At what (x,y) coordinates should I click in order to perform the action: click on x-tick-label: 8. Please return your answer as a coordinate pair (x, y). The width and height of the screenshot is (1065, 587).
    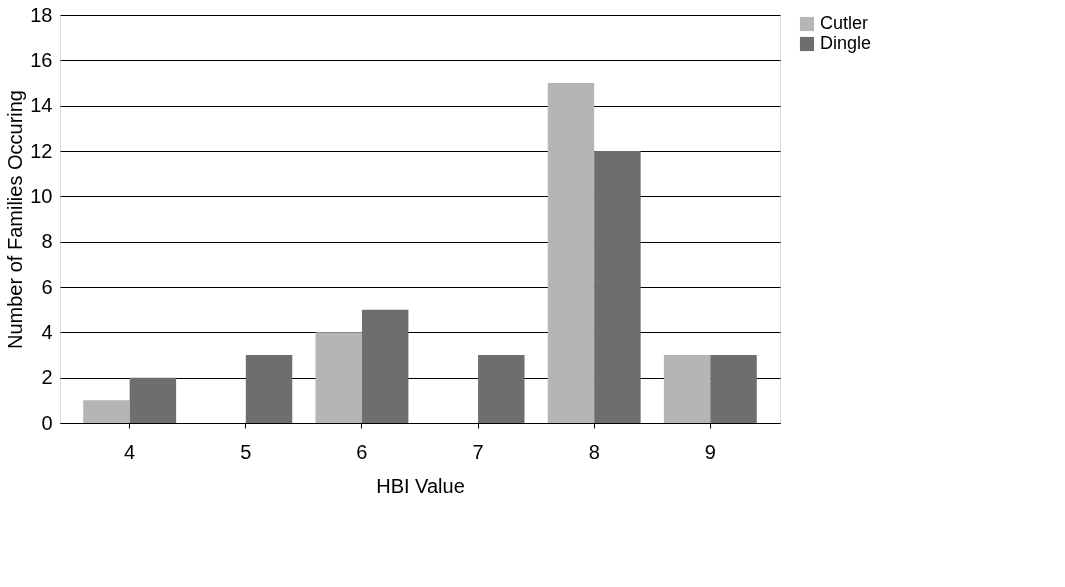
    Looking at the image, I should click on (594, 451).